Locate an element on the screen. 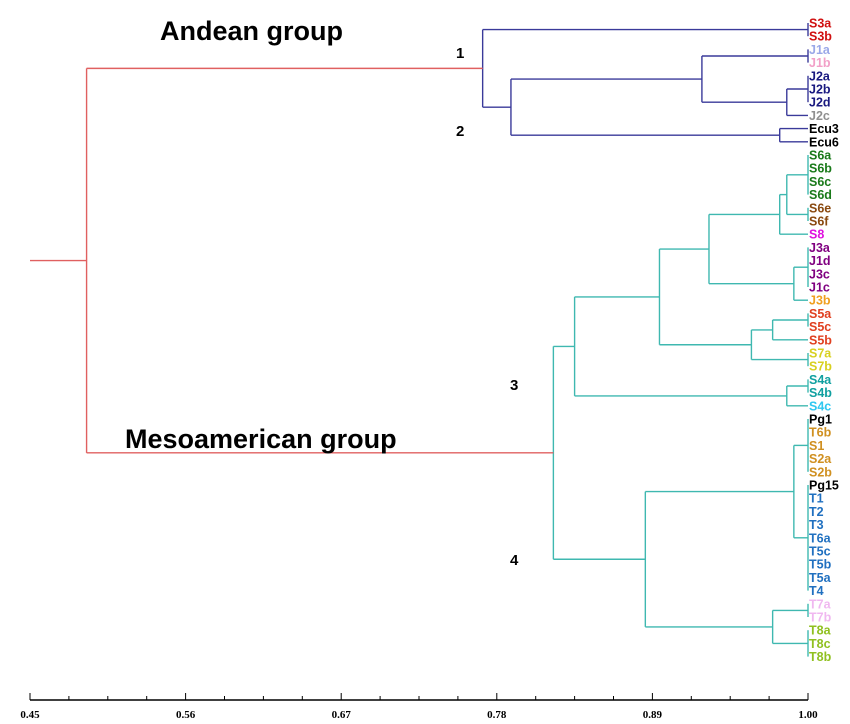 The image size is (850, 724). leaf-label: S6a is located at coordinates (820, 156).